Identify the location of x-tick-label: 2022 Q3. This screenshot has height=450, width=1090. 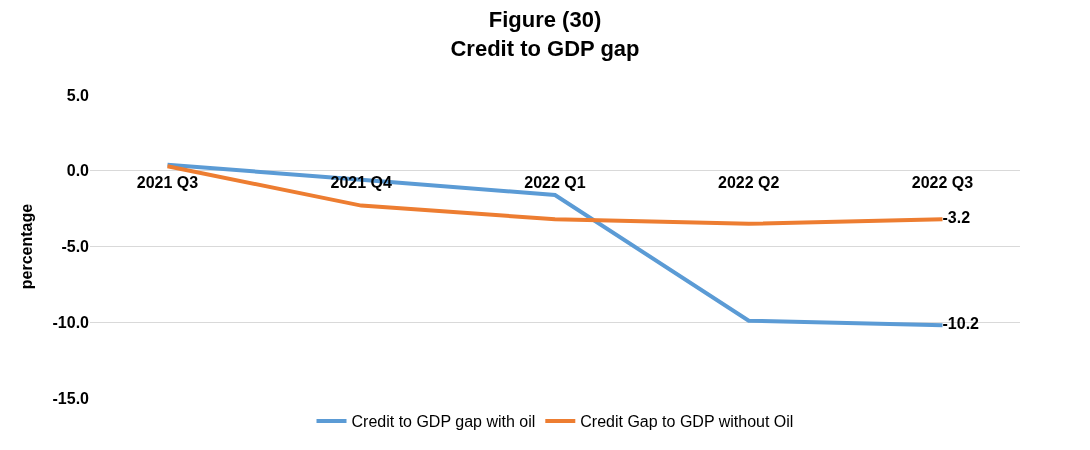
(942, 182).